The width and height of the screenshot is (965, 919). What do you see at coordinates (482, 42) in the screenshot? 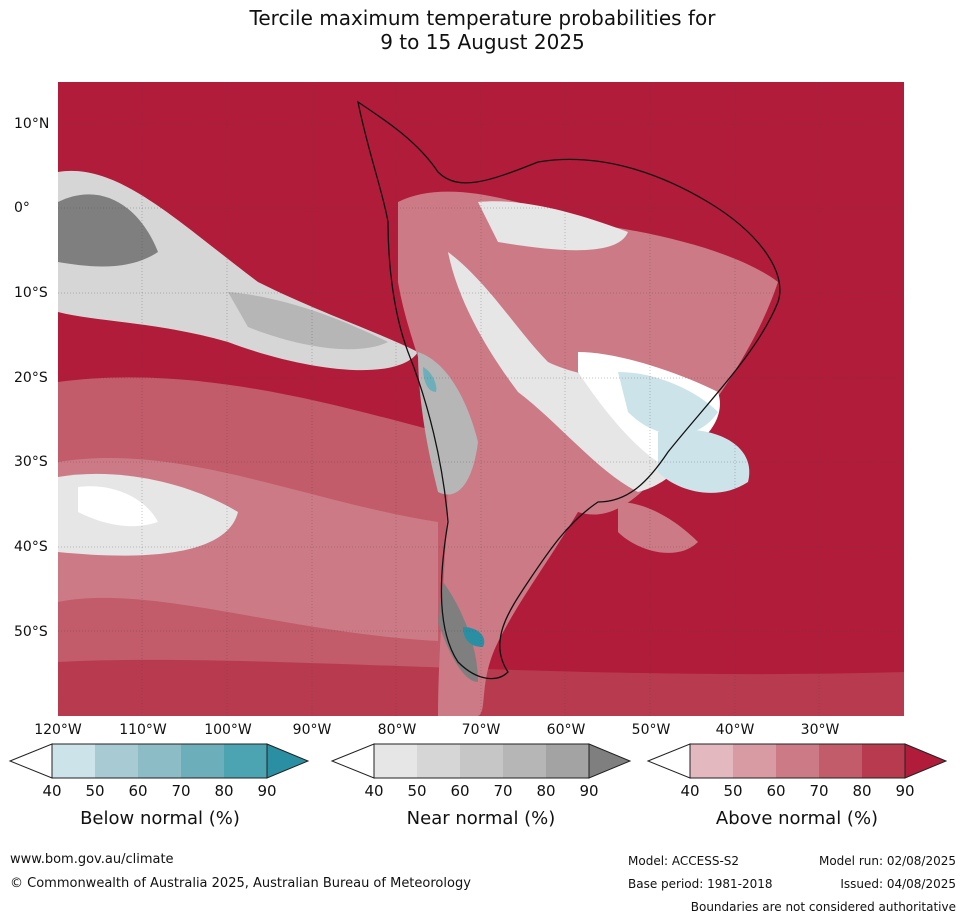
I see `title-line-2: 9 to 15 August 2025` at bounding box center [482, 42].